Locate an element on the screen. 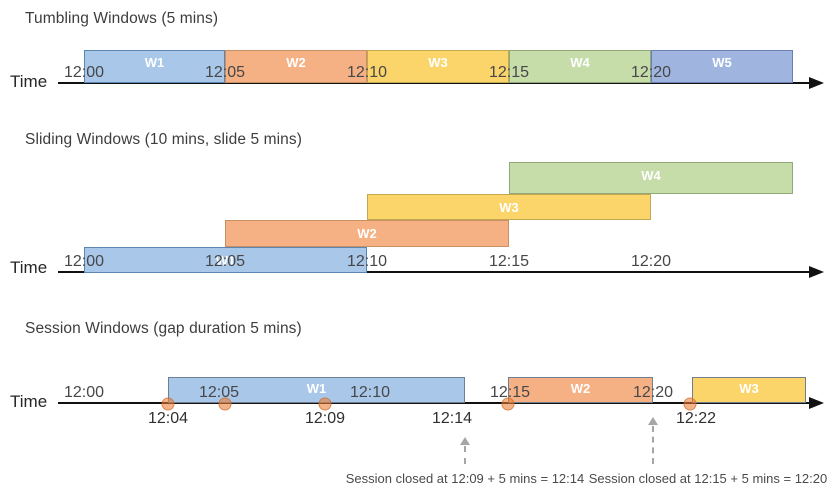 The width and height of the screenshot is (829, 498). sliding-windows-title: Sliding Windows (10 mins, slide 5 mins) is located at coordinates (163, 139).